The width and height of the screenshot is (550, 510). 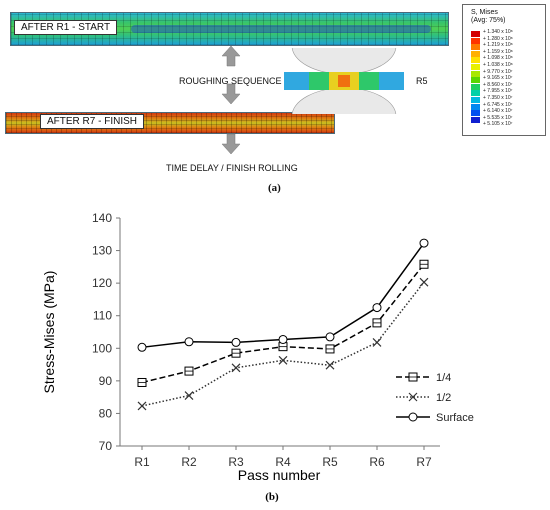 What do you see at coordinates (106, 381) in the screenshot?
I see `y-tick-label: 90` at bounding box center [106, 381].